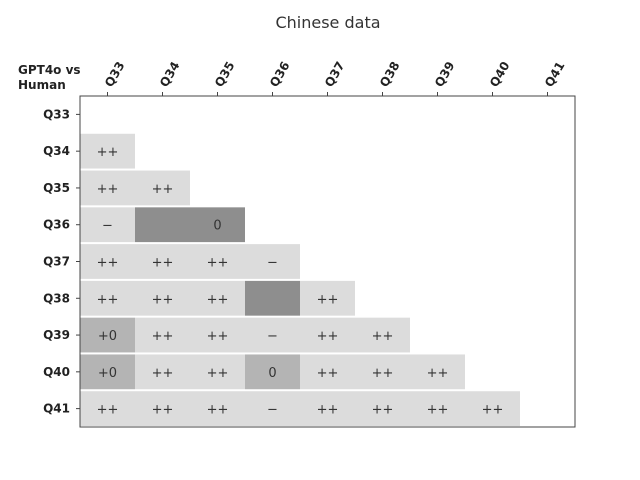 The height and width of the screenshot is (480, 640). What do you see at coordinates (56, 225) in the screenshot?
I see `y-tick-label: Q36` at bounding box center [56, 225].